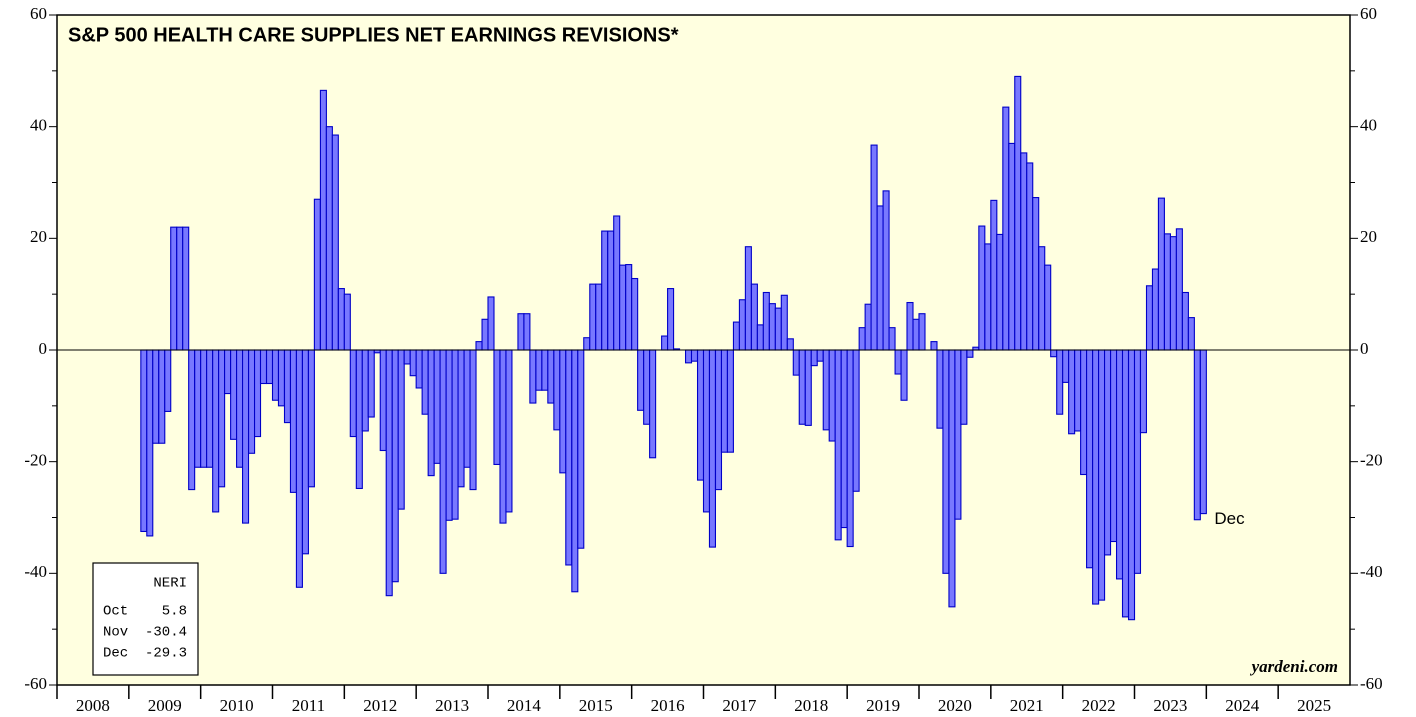  What do you see at coordinates (237, 705) in the screenshot?
I see `x-tick-label: 2010` at bounding box center [237, 705].